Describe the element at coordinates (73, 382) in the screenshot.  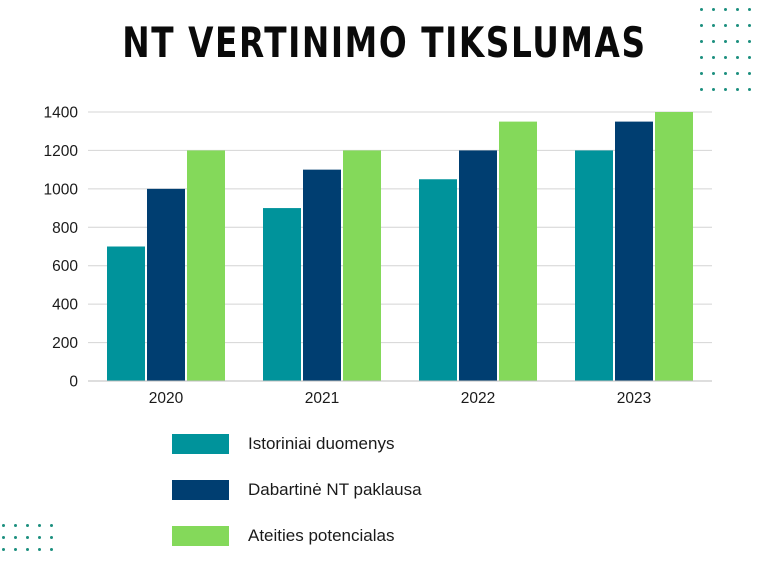
I see `y-tick-label: 0` at that location.